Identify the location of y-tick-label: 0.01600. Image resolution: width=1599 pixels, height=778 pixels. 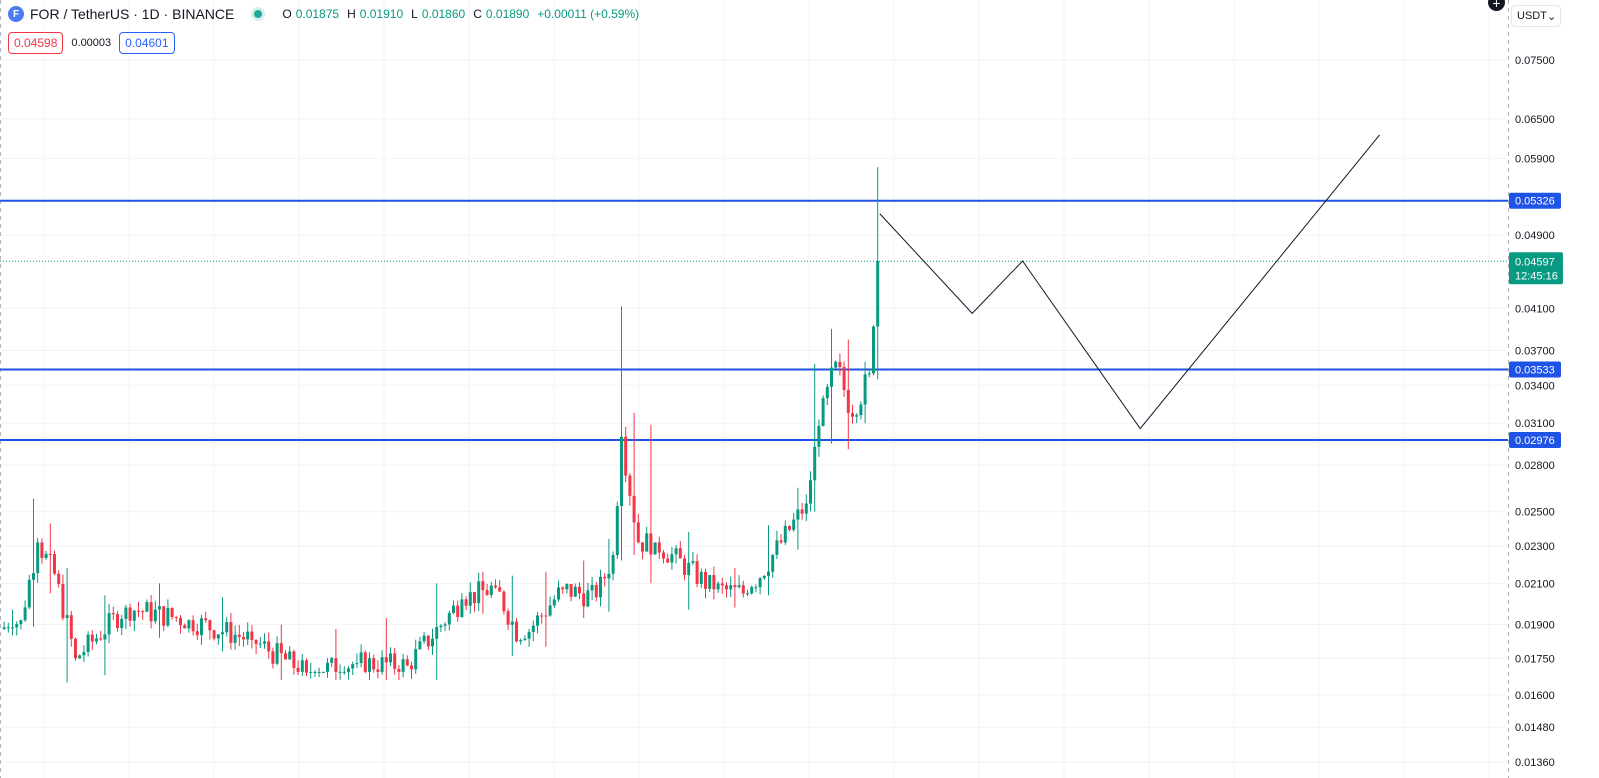
(1535, 696).